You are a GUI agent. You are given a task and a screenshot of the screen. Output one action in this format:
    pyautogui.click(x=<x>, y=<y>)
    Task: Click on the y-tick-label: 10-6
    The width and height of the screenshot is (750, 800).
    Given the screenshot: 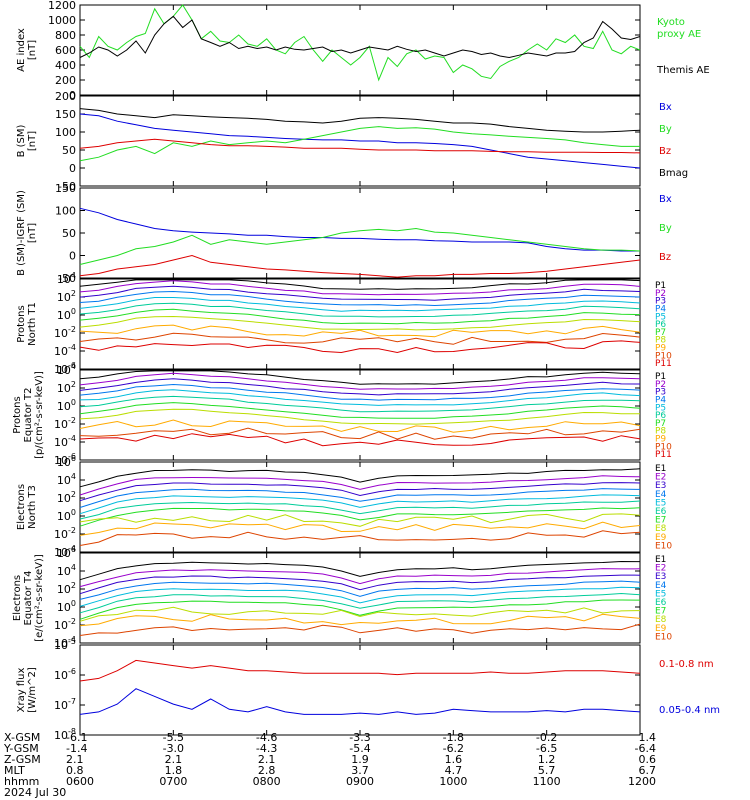 What is the action you would take?
    pyautogui.click(x=65, y=368)
    